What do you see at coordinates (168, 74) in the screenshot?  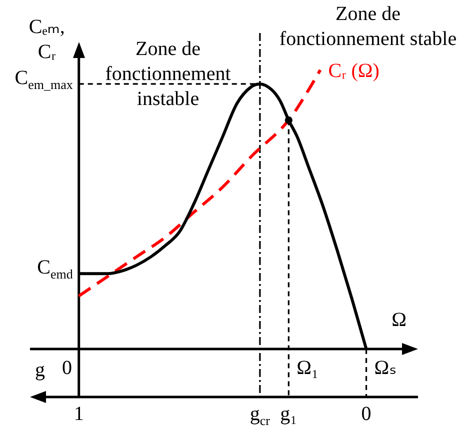 I see `annotation: Zone de fonctionnement instable` at bounding box center [168, 74].